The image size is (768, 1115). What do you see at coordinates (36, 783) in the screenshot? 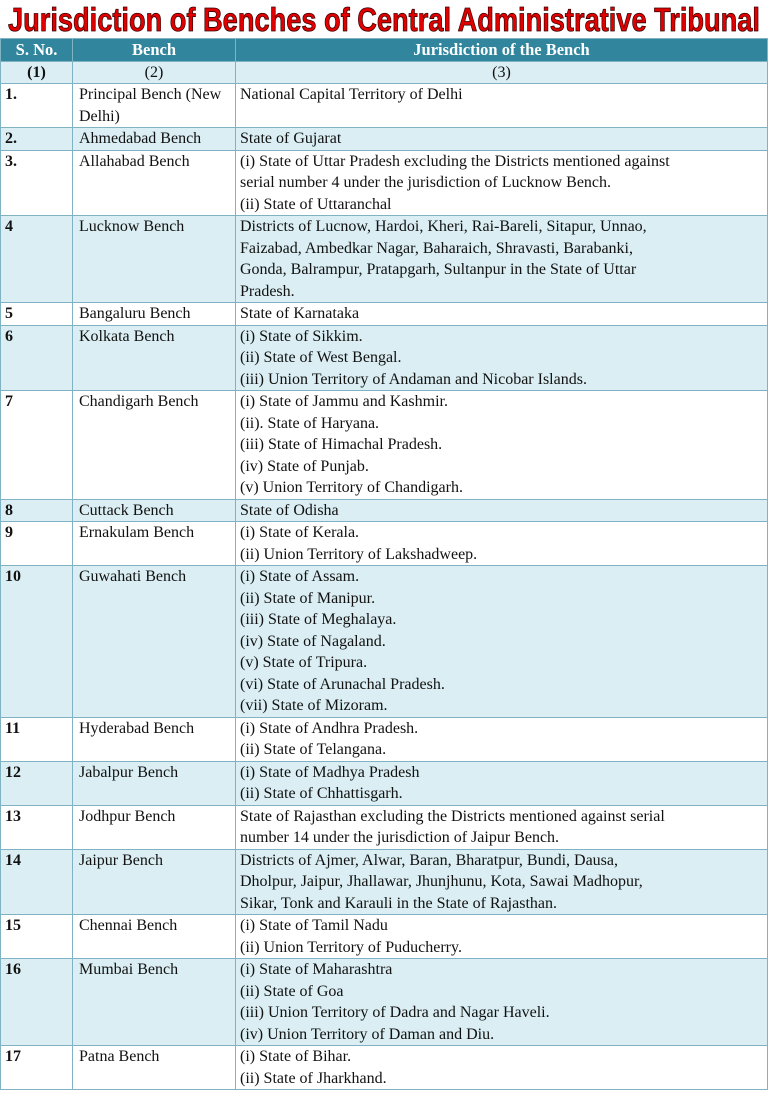
I see `serial-number: 12` at bounding box center [36, 783].